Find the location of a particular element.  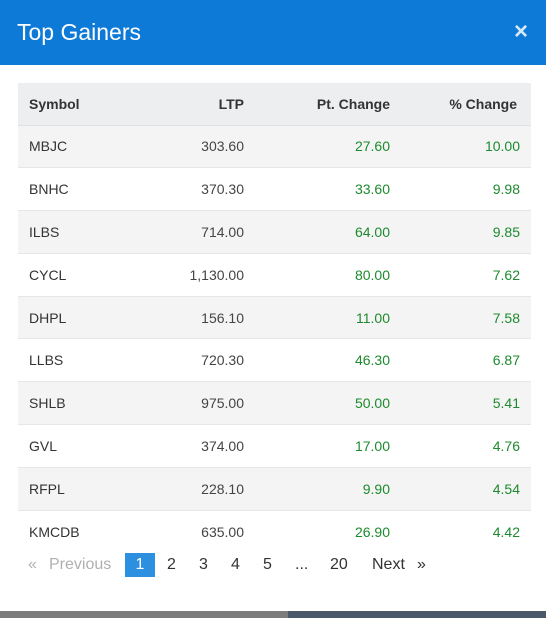

cell-symbol: BNHC is located at coordinates (78, 189).